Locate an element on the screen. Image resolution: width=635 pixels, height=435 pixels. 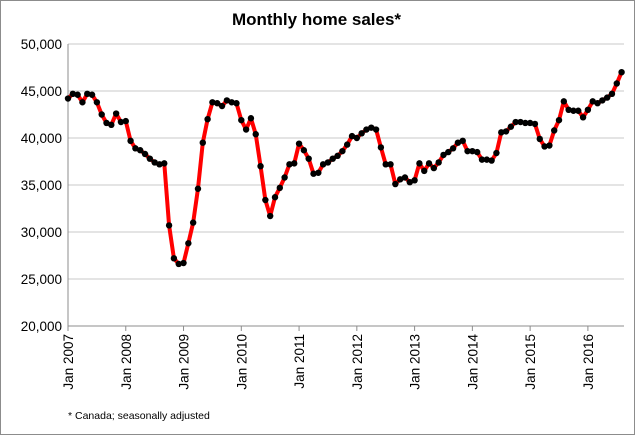
y-tick-label: 35,000 is located at coordinates (41, 185).